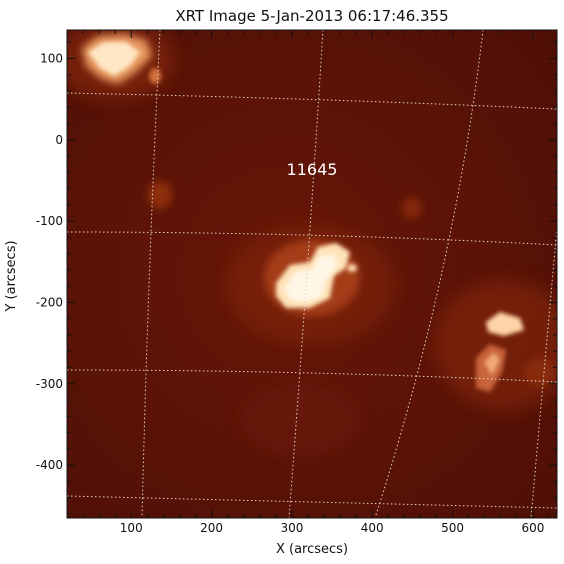 The image size is (564, 564). What do you see at coordinates (49, 221) in the screenshot?
I see `y-tick-label: -100` at bounding box center [49, 221].